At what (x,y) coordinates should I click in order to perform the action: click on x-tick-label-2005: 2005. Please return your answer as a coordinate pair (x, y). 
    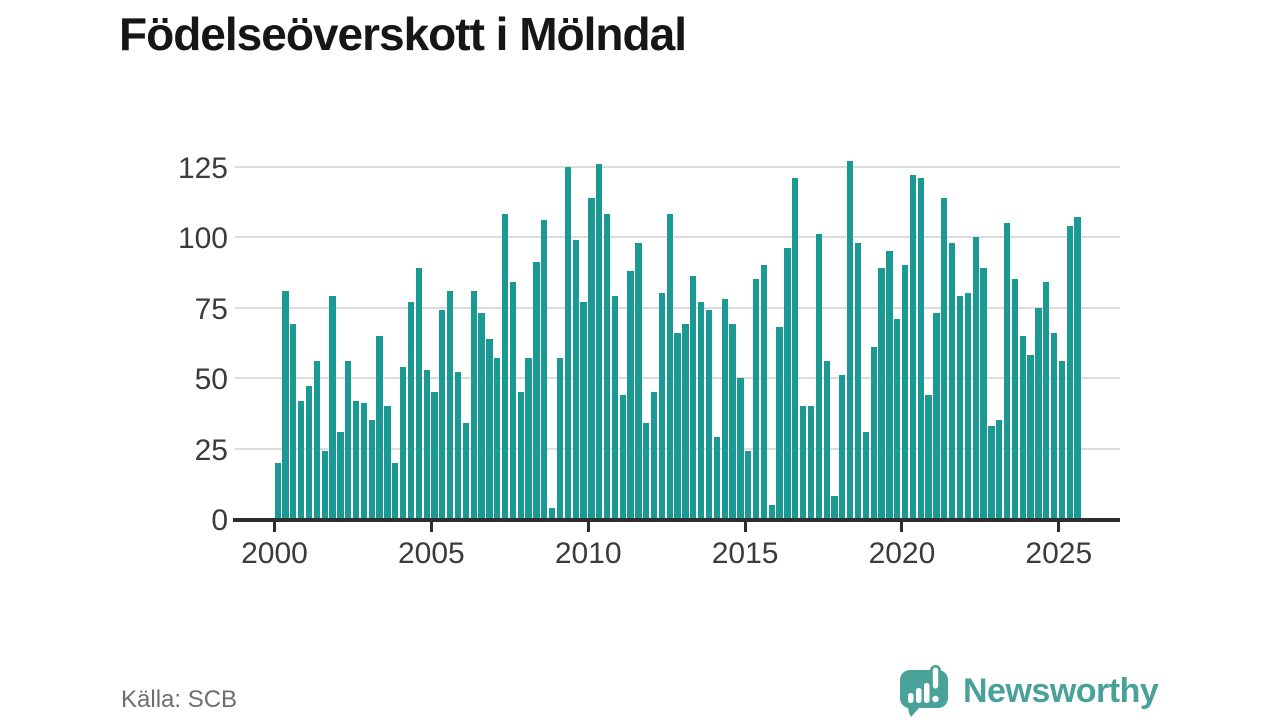
    Looking at the image, I should click on (431, 553).